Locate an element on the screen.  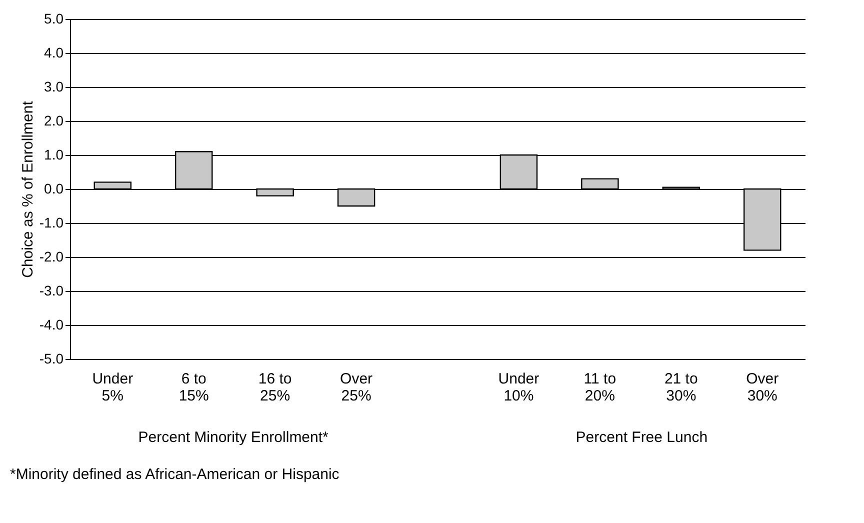
text: *Minority defined as African-American or Hispanic is located at coordinates (175, 474).